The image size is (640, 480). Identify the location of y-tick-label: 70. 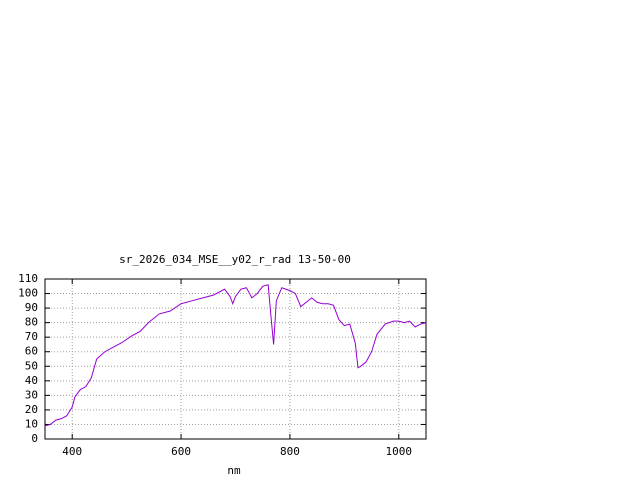
(31, 336).